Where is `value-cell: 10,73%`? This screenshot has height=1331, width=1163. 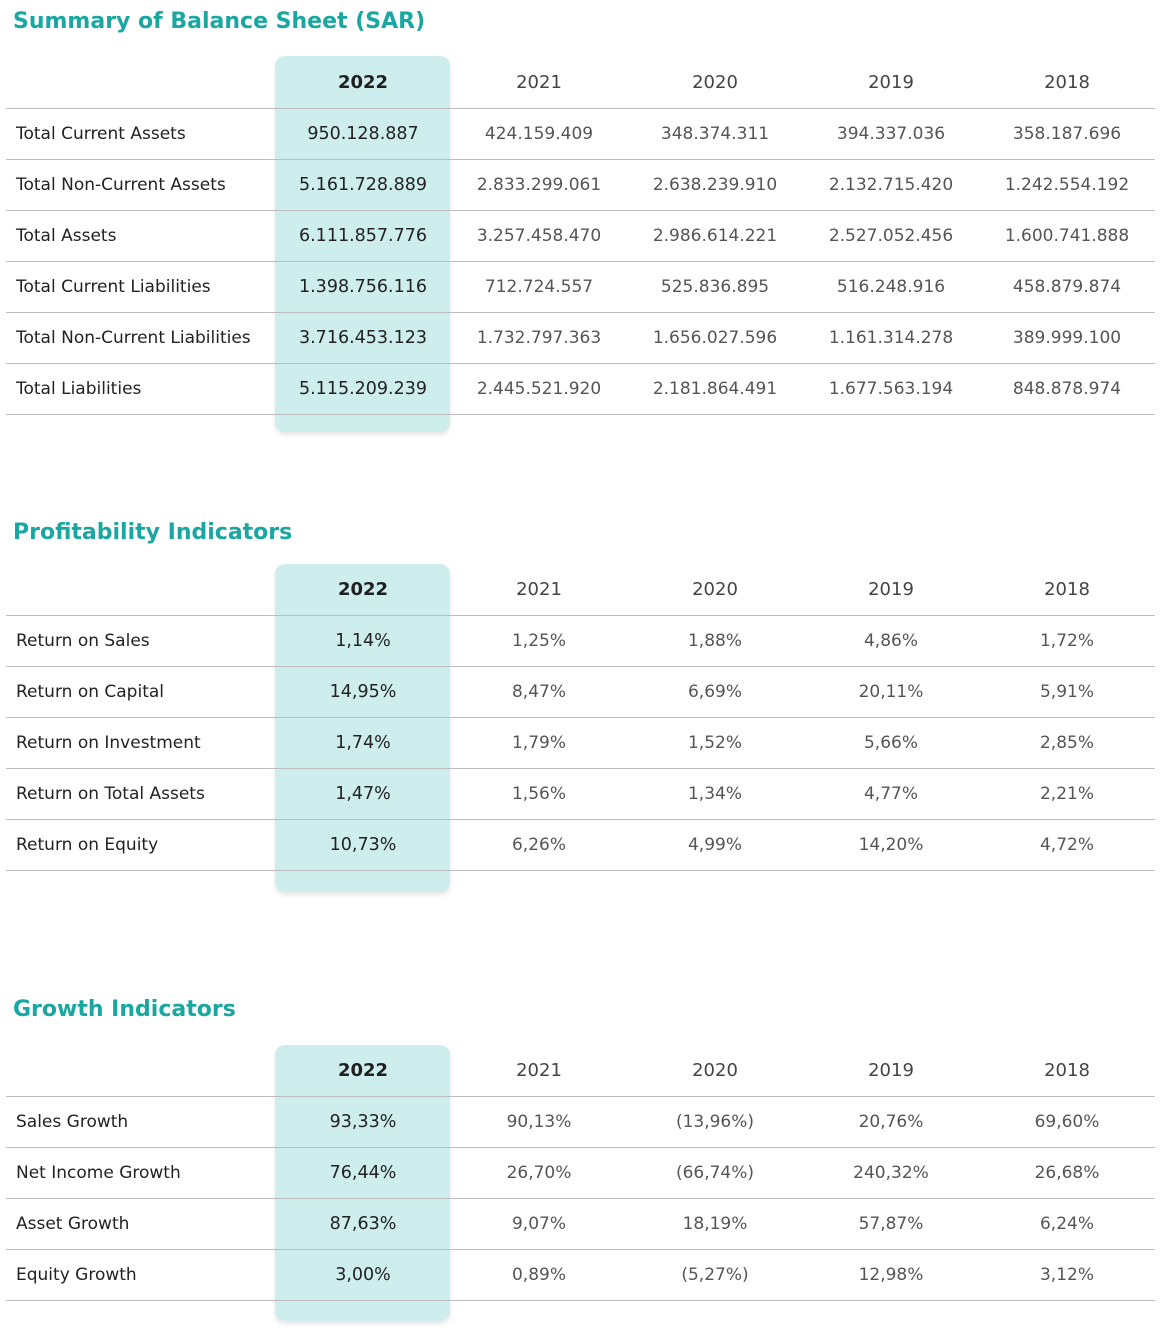
value-cell: 10,73% is located at coordinates (363, 845).